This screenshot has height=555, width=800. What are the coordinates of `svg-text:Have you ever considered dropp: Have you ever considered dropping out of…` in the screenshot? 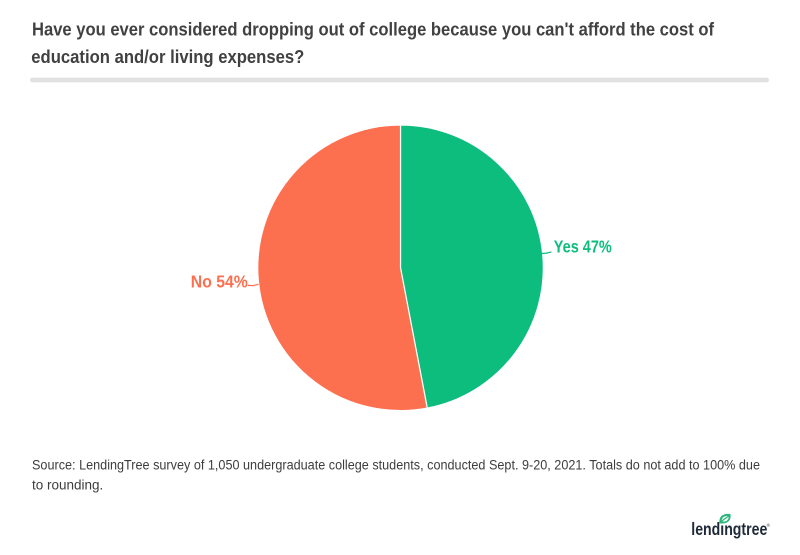 It's located at (373, 30).